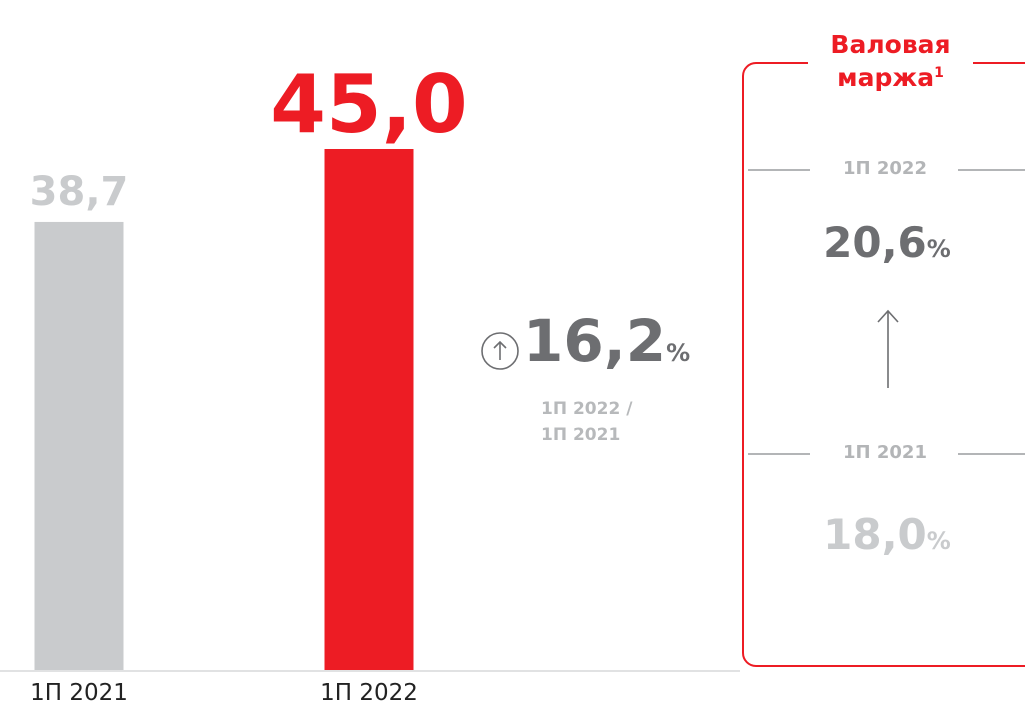 This screenshot has height=718, width=1025. Describe the element at coordinates (991, 170) in the screenshot. I see `period-divider-top-right` at that location.